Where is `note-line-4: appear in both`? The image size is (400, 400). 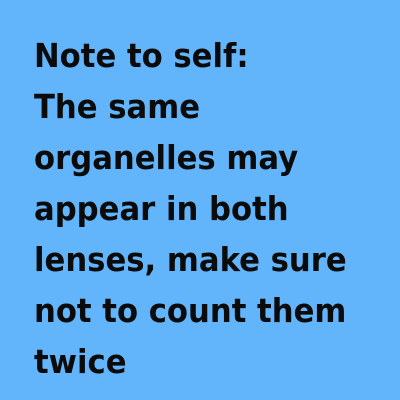
note-line-4: appear in both is located at coordinates (161, 208).